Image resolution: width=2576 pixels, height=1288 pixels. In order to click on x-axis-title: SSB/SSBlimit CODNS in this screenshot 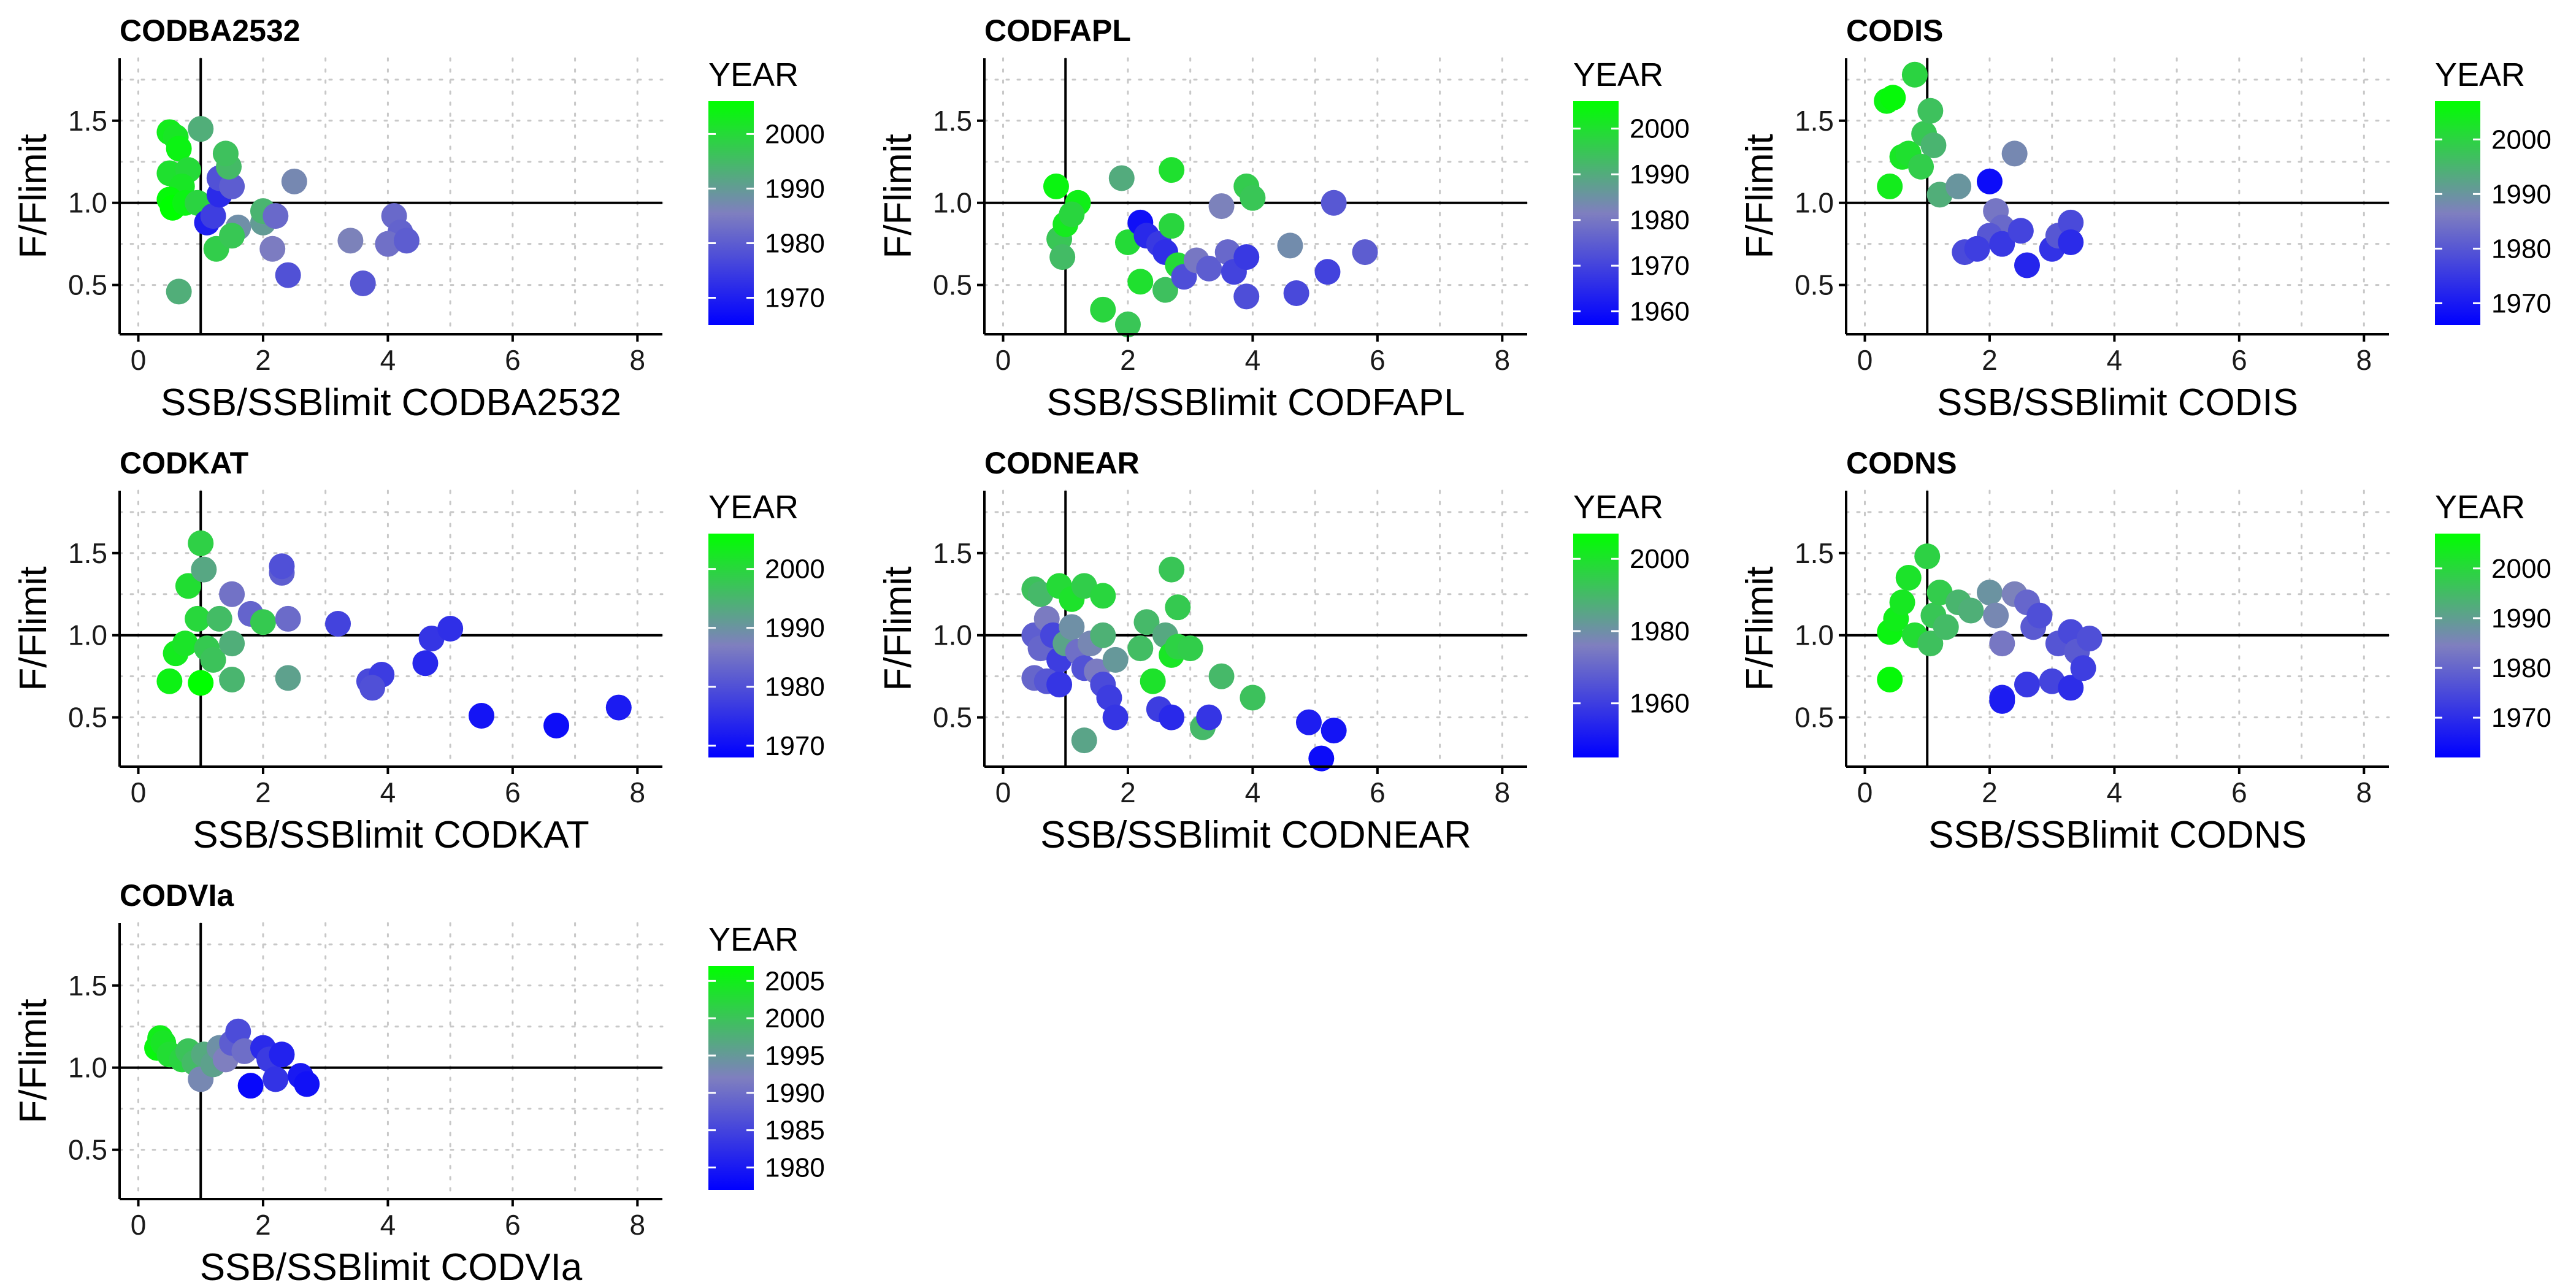, I will do `click(2117, 835)`.